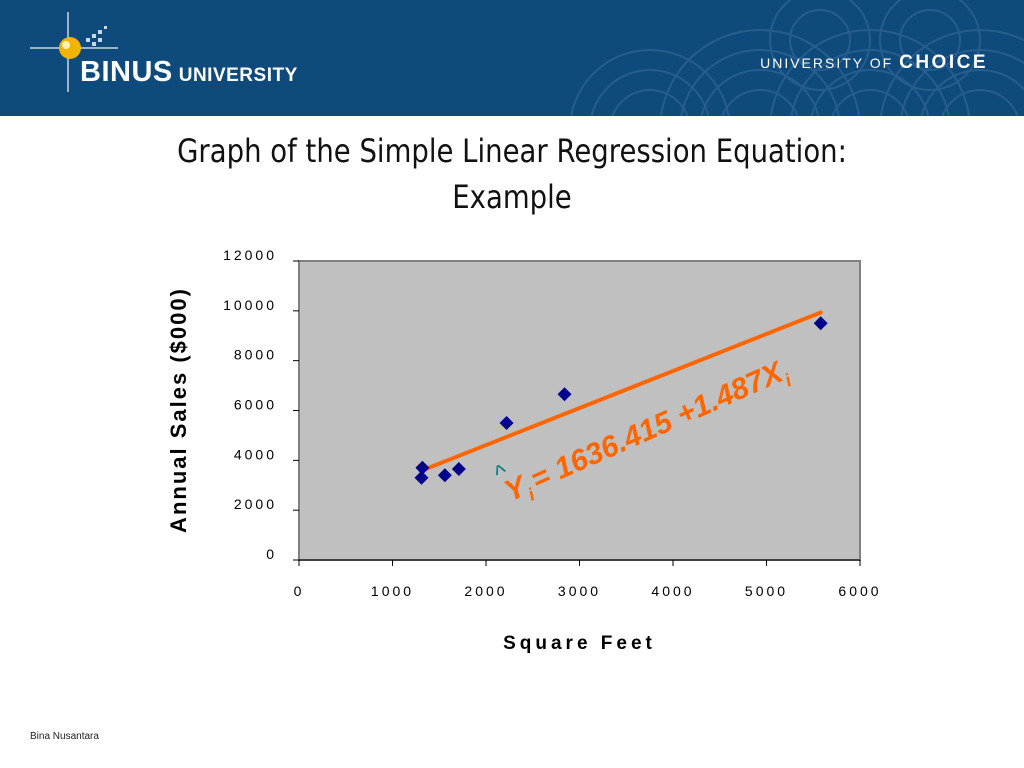 The width and height of the screenshot is (1024, 768). I want to click on regression-line, so click(620, 392).